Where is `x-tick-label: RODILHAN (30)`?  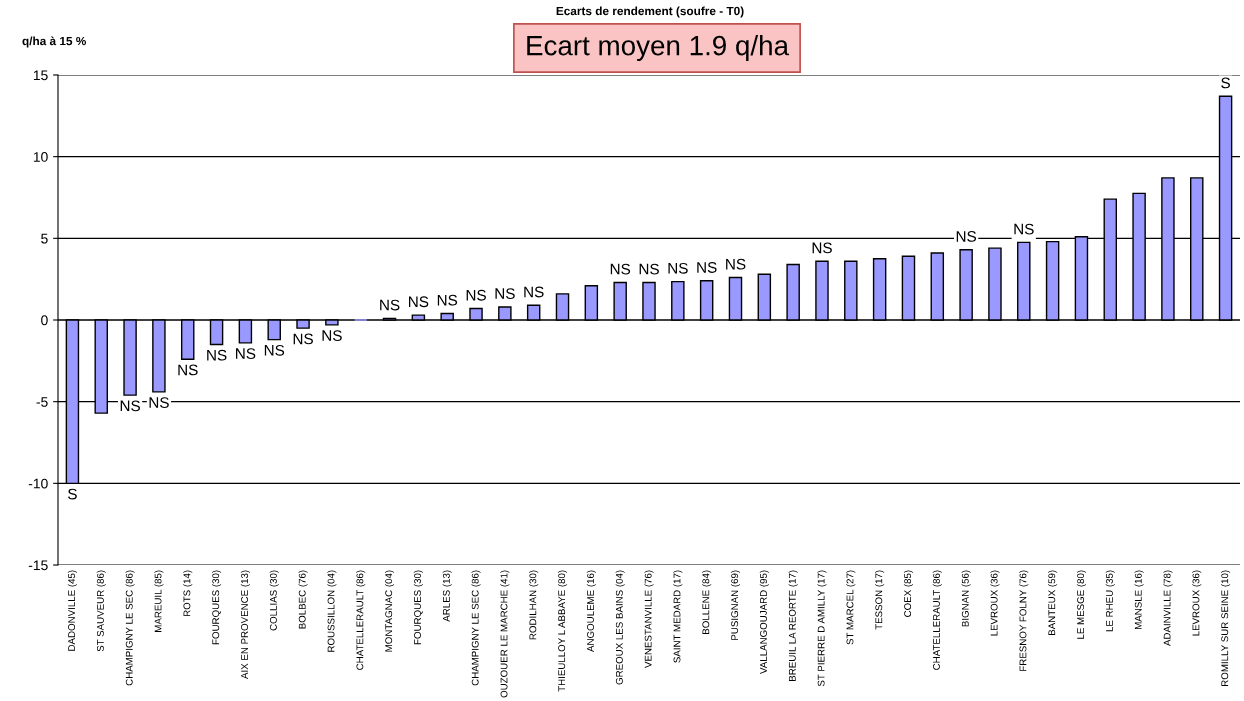
x-tick-label: RODILHAN (30) is located at coordinates (534, 605).